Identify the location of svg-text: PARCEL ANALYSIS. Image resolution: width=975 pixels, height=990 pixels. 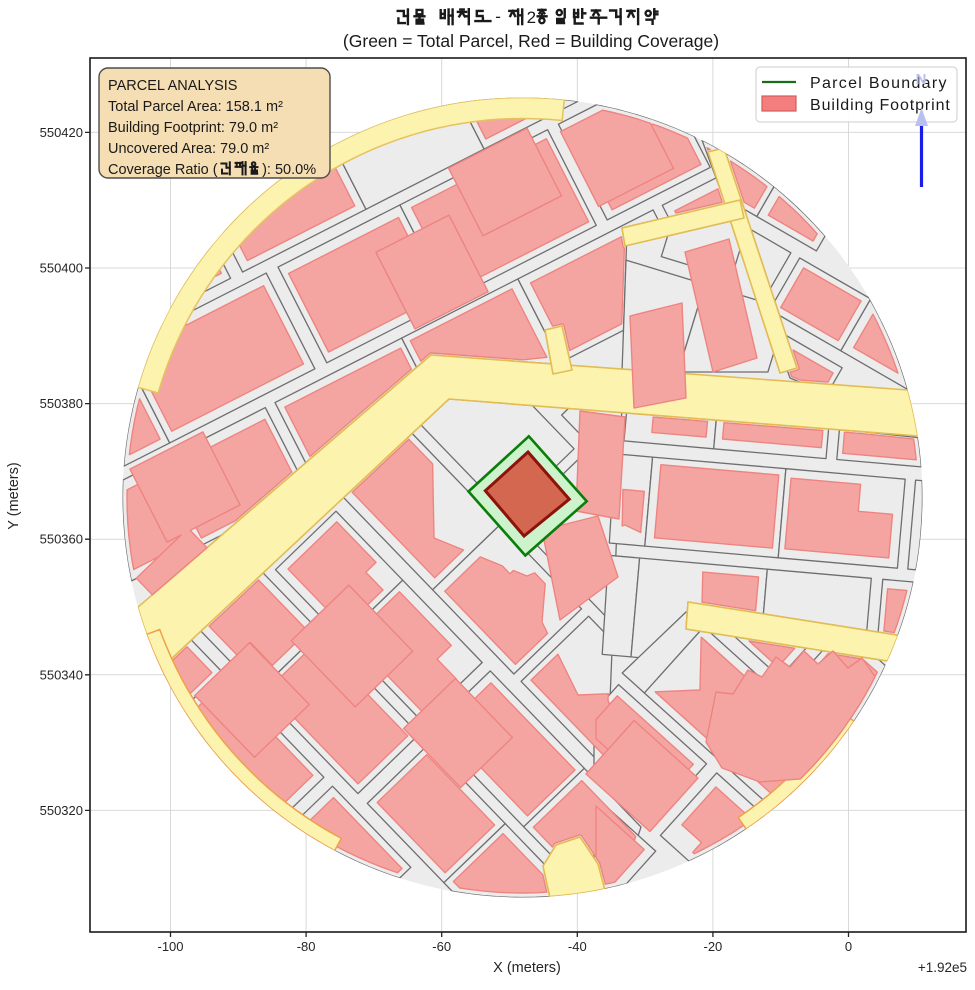
(172, 86).